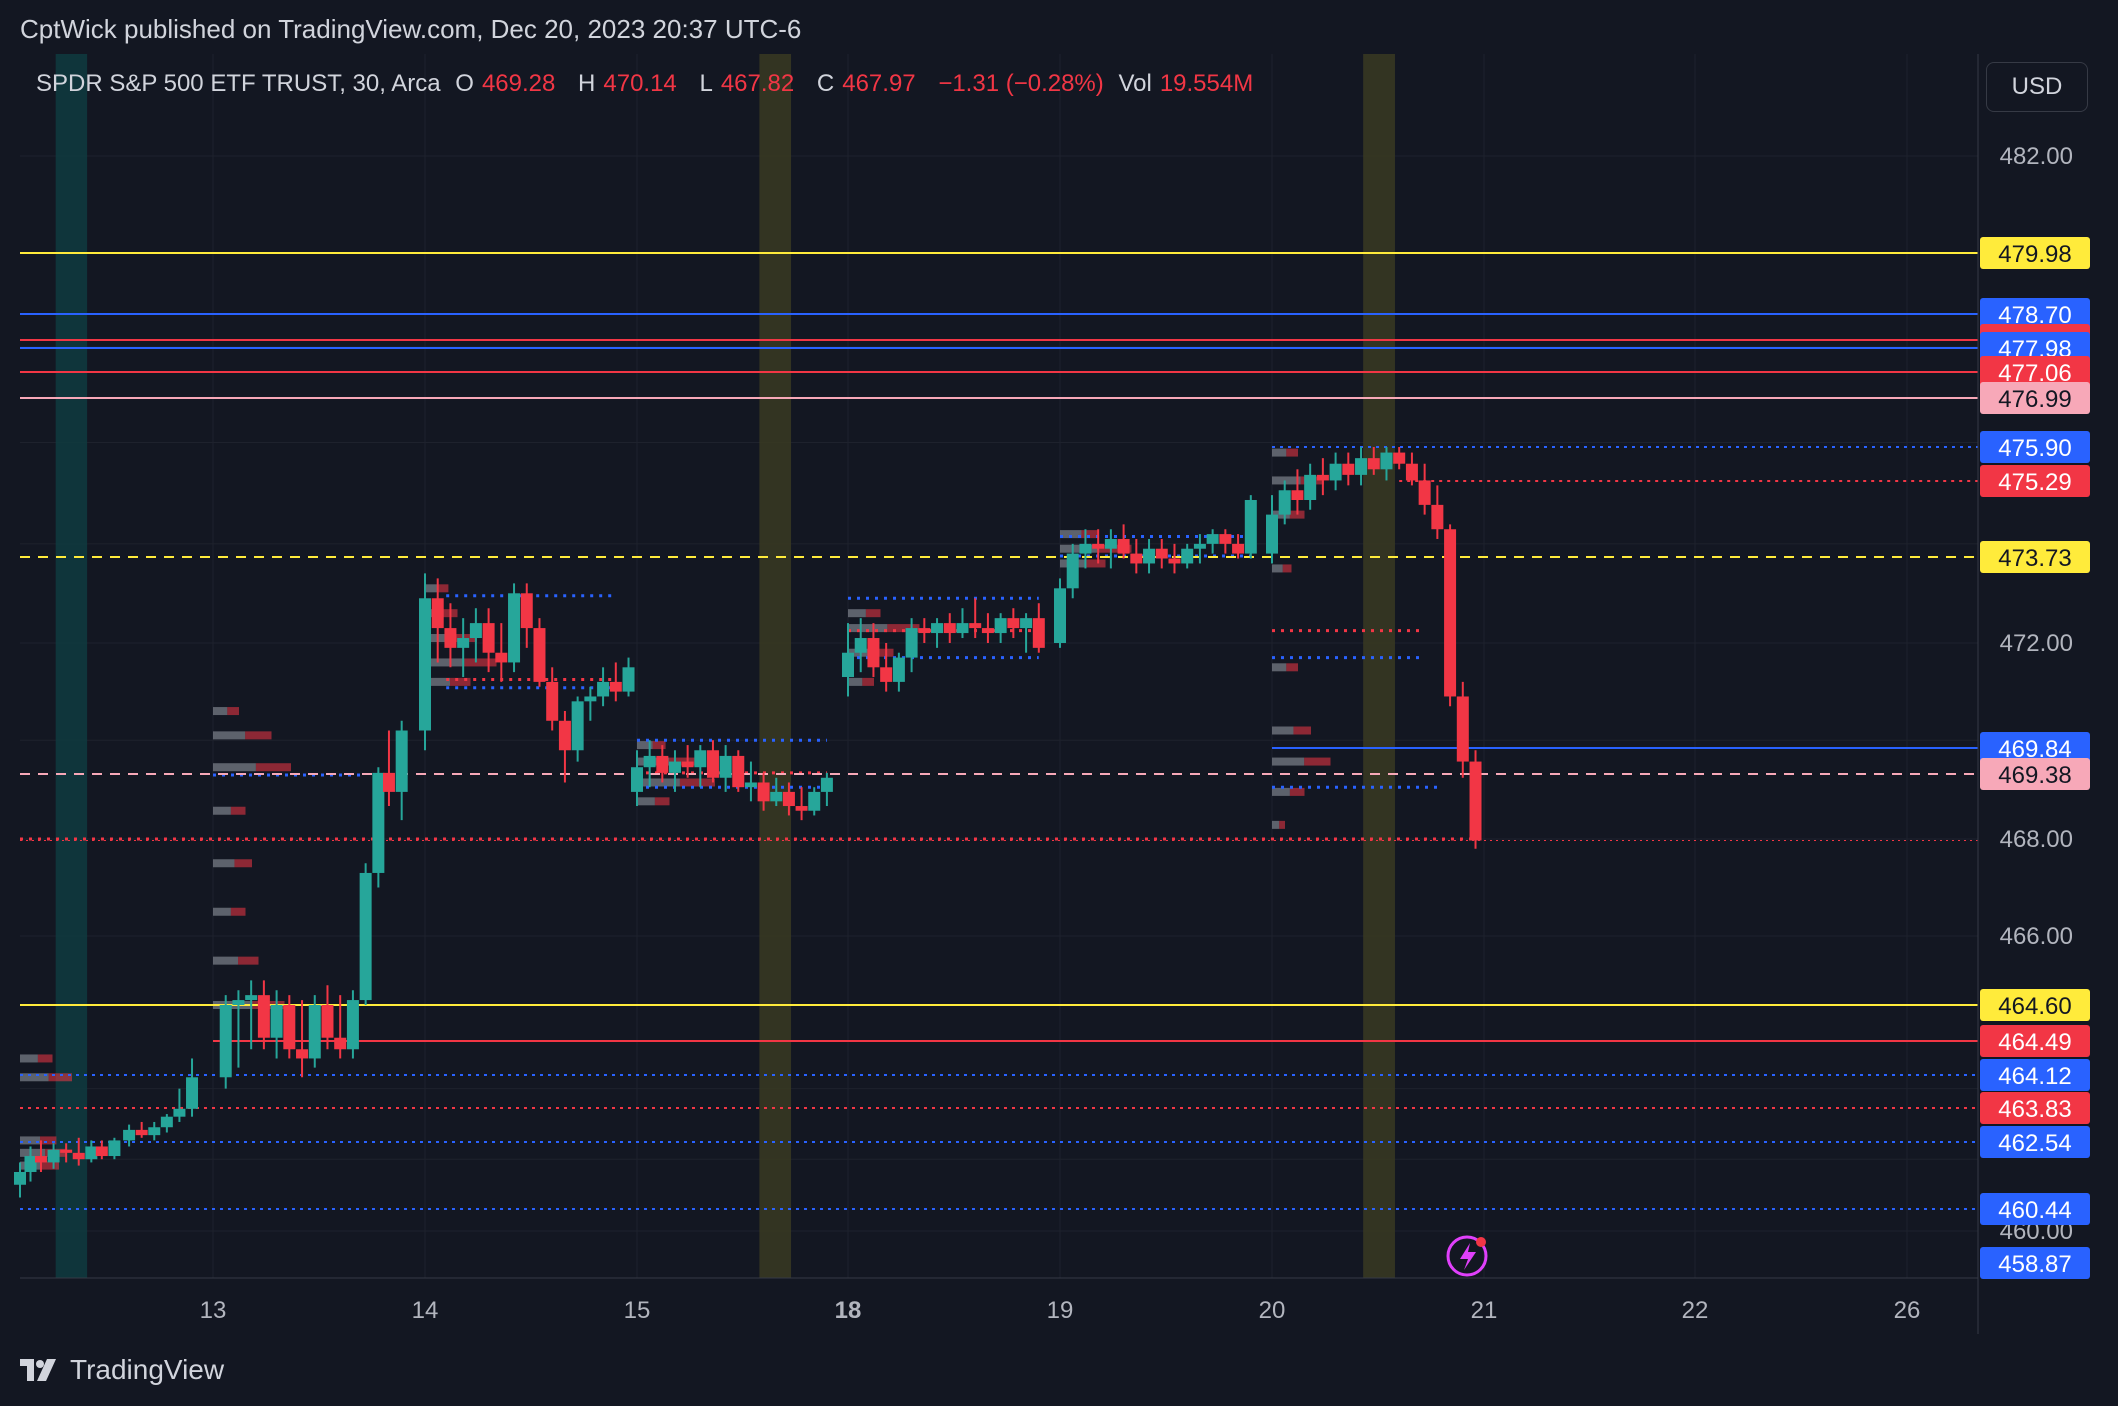  Describe the element at coordinates (879, 83) in the screenshot. I see `close-value: 467.97` at that location.